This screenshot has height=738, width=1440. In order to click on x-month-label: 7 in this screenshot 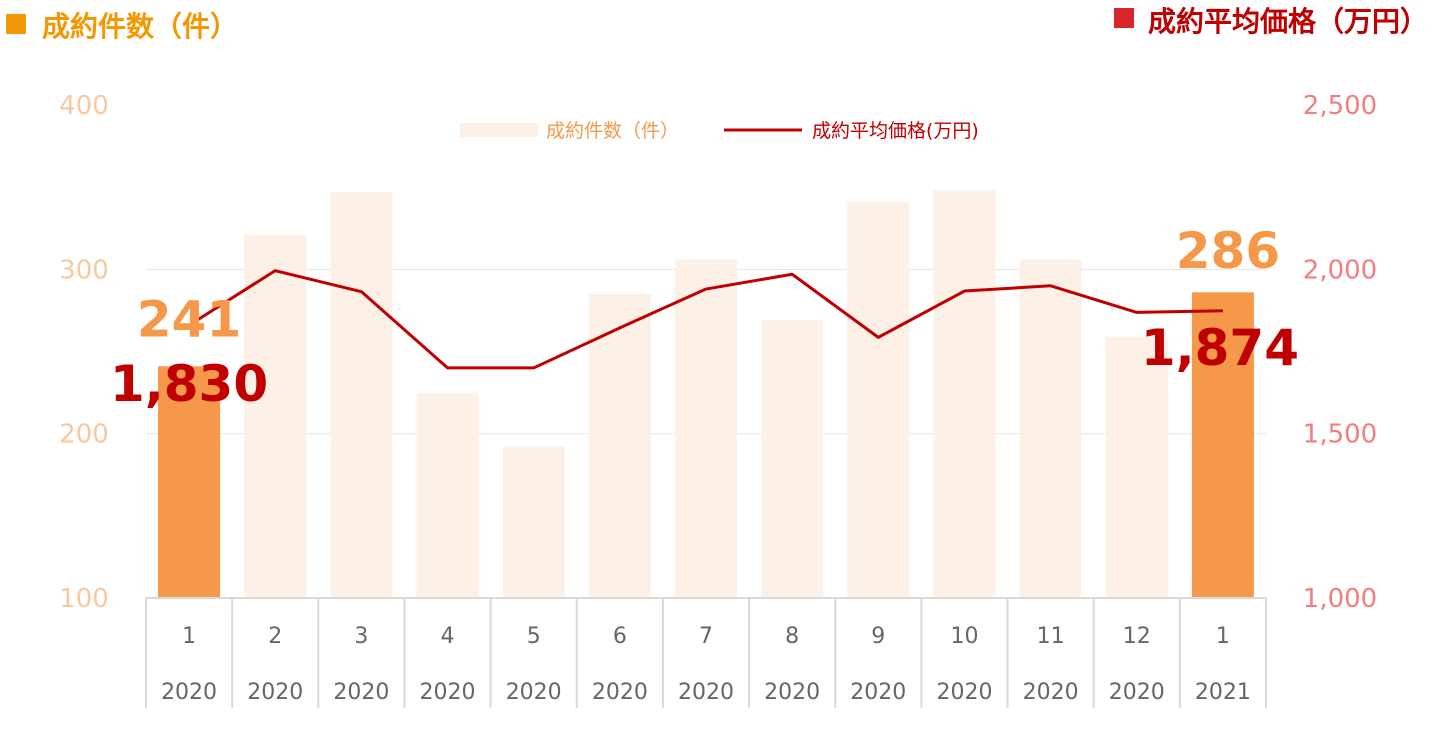, I will do `click(706, 636)`.